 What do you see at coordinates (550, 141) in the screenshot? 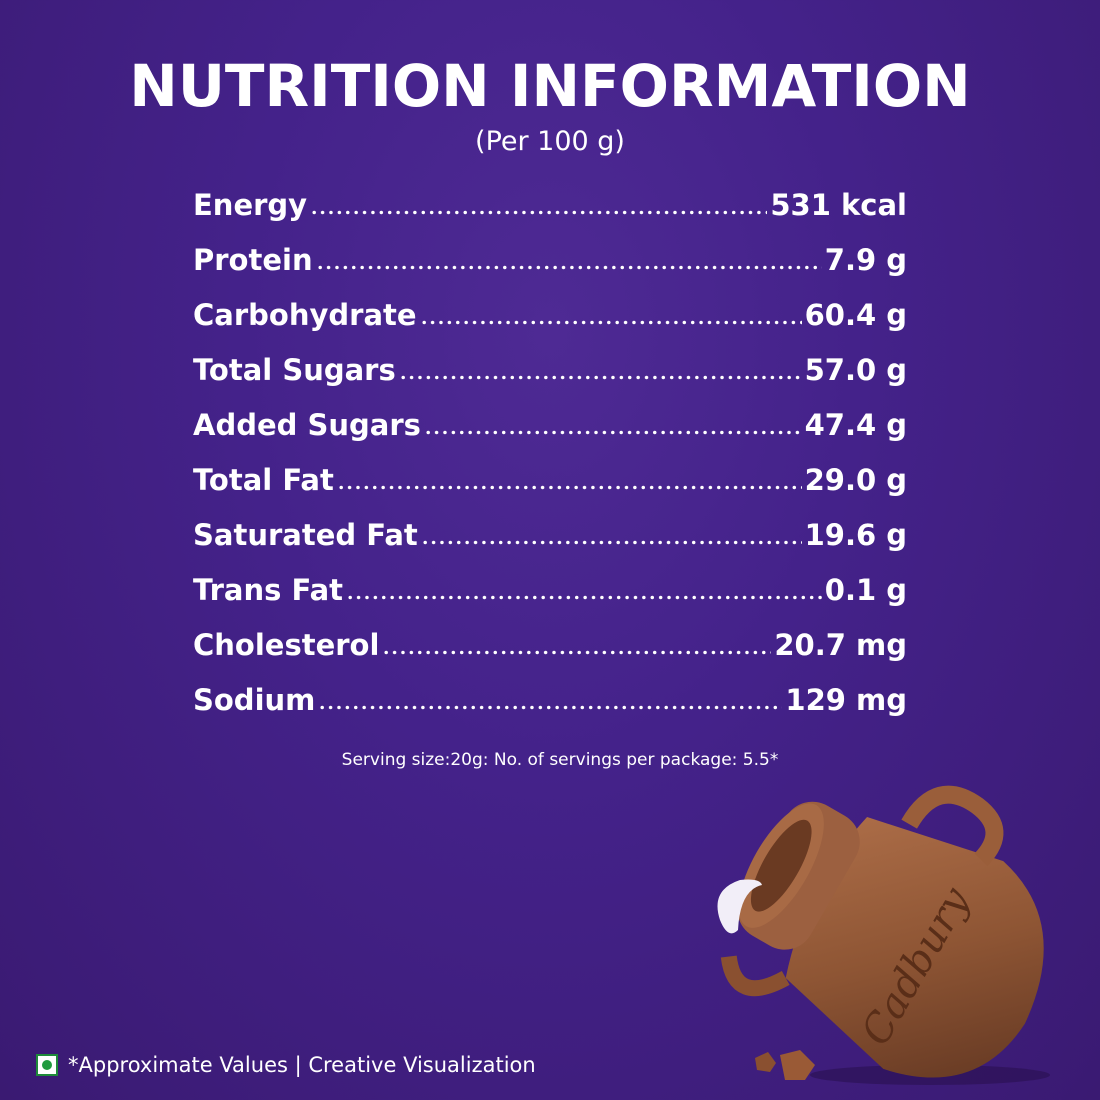
I see `page-subtitle: (Per 100 g)` at bounding box center [550, 141].